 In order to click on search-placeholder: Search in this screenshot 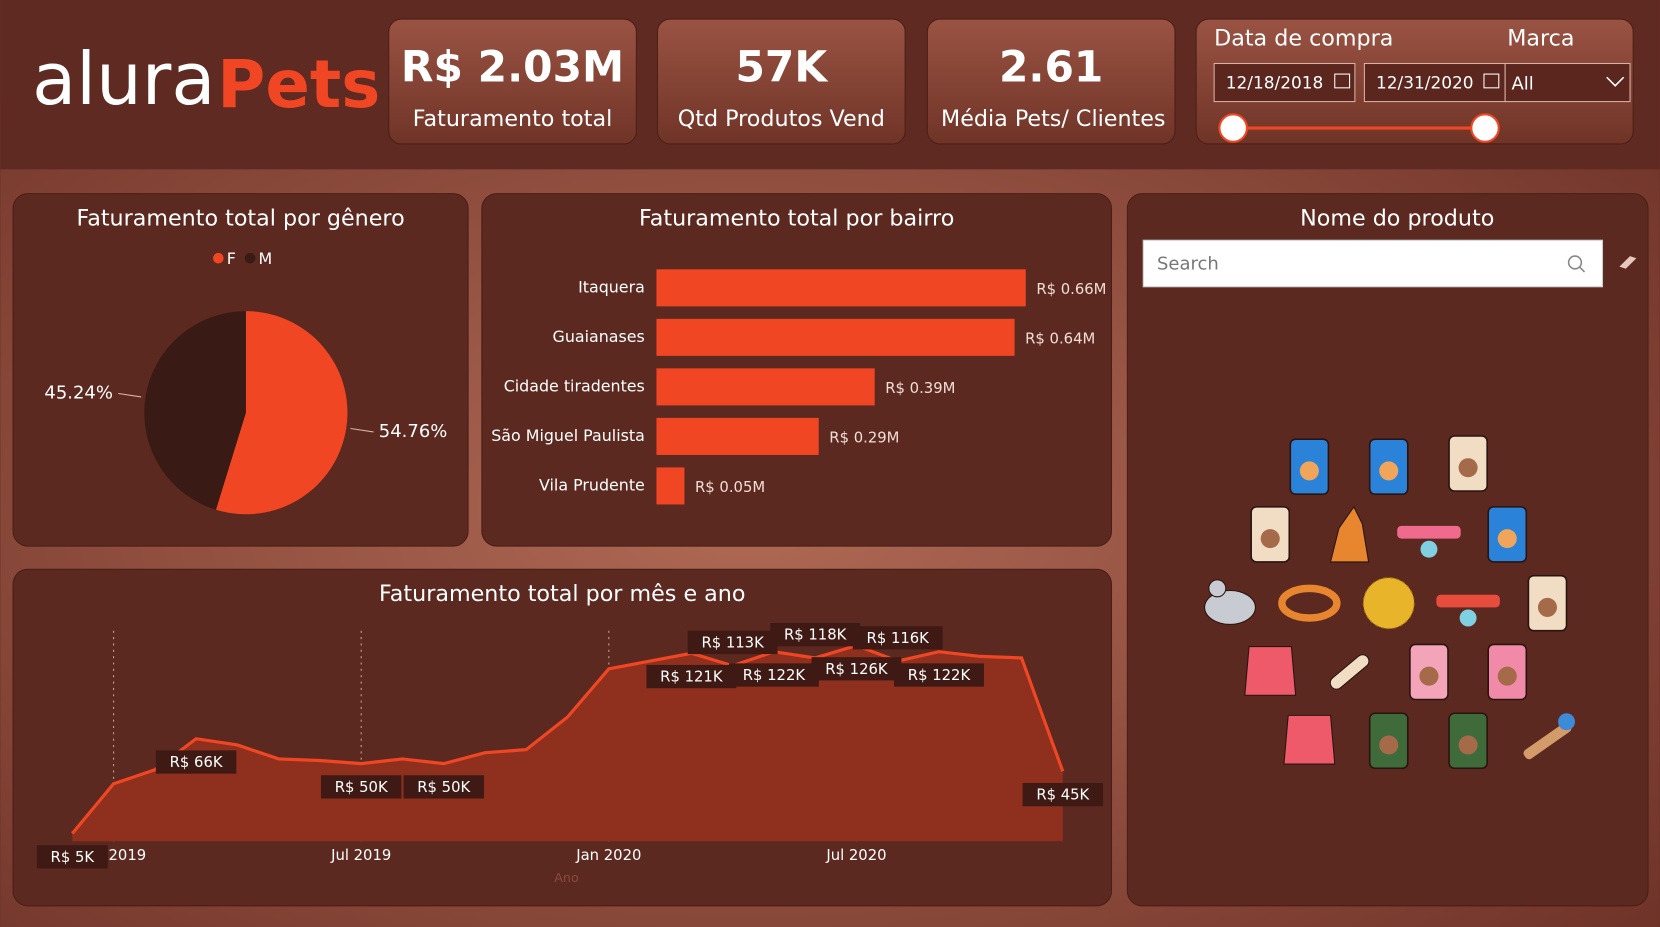, I will do `click(1188, 264)`.